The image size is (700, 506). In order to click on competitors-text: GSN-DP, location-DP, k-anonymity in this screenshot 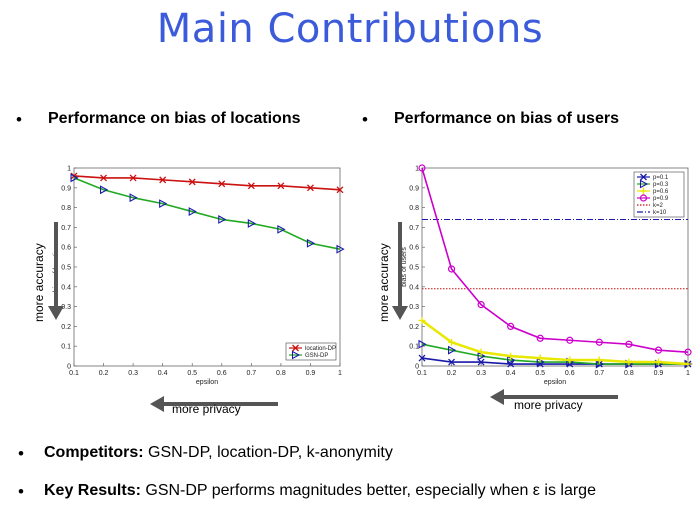, I will do `click(268, 452)`.